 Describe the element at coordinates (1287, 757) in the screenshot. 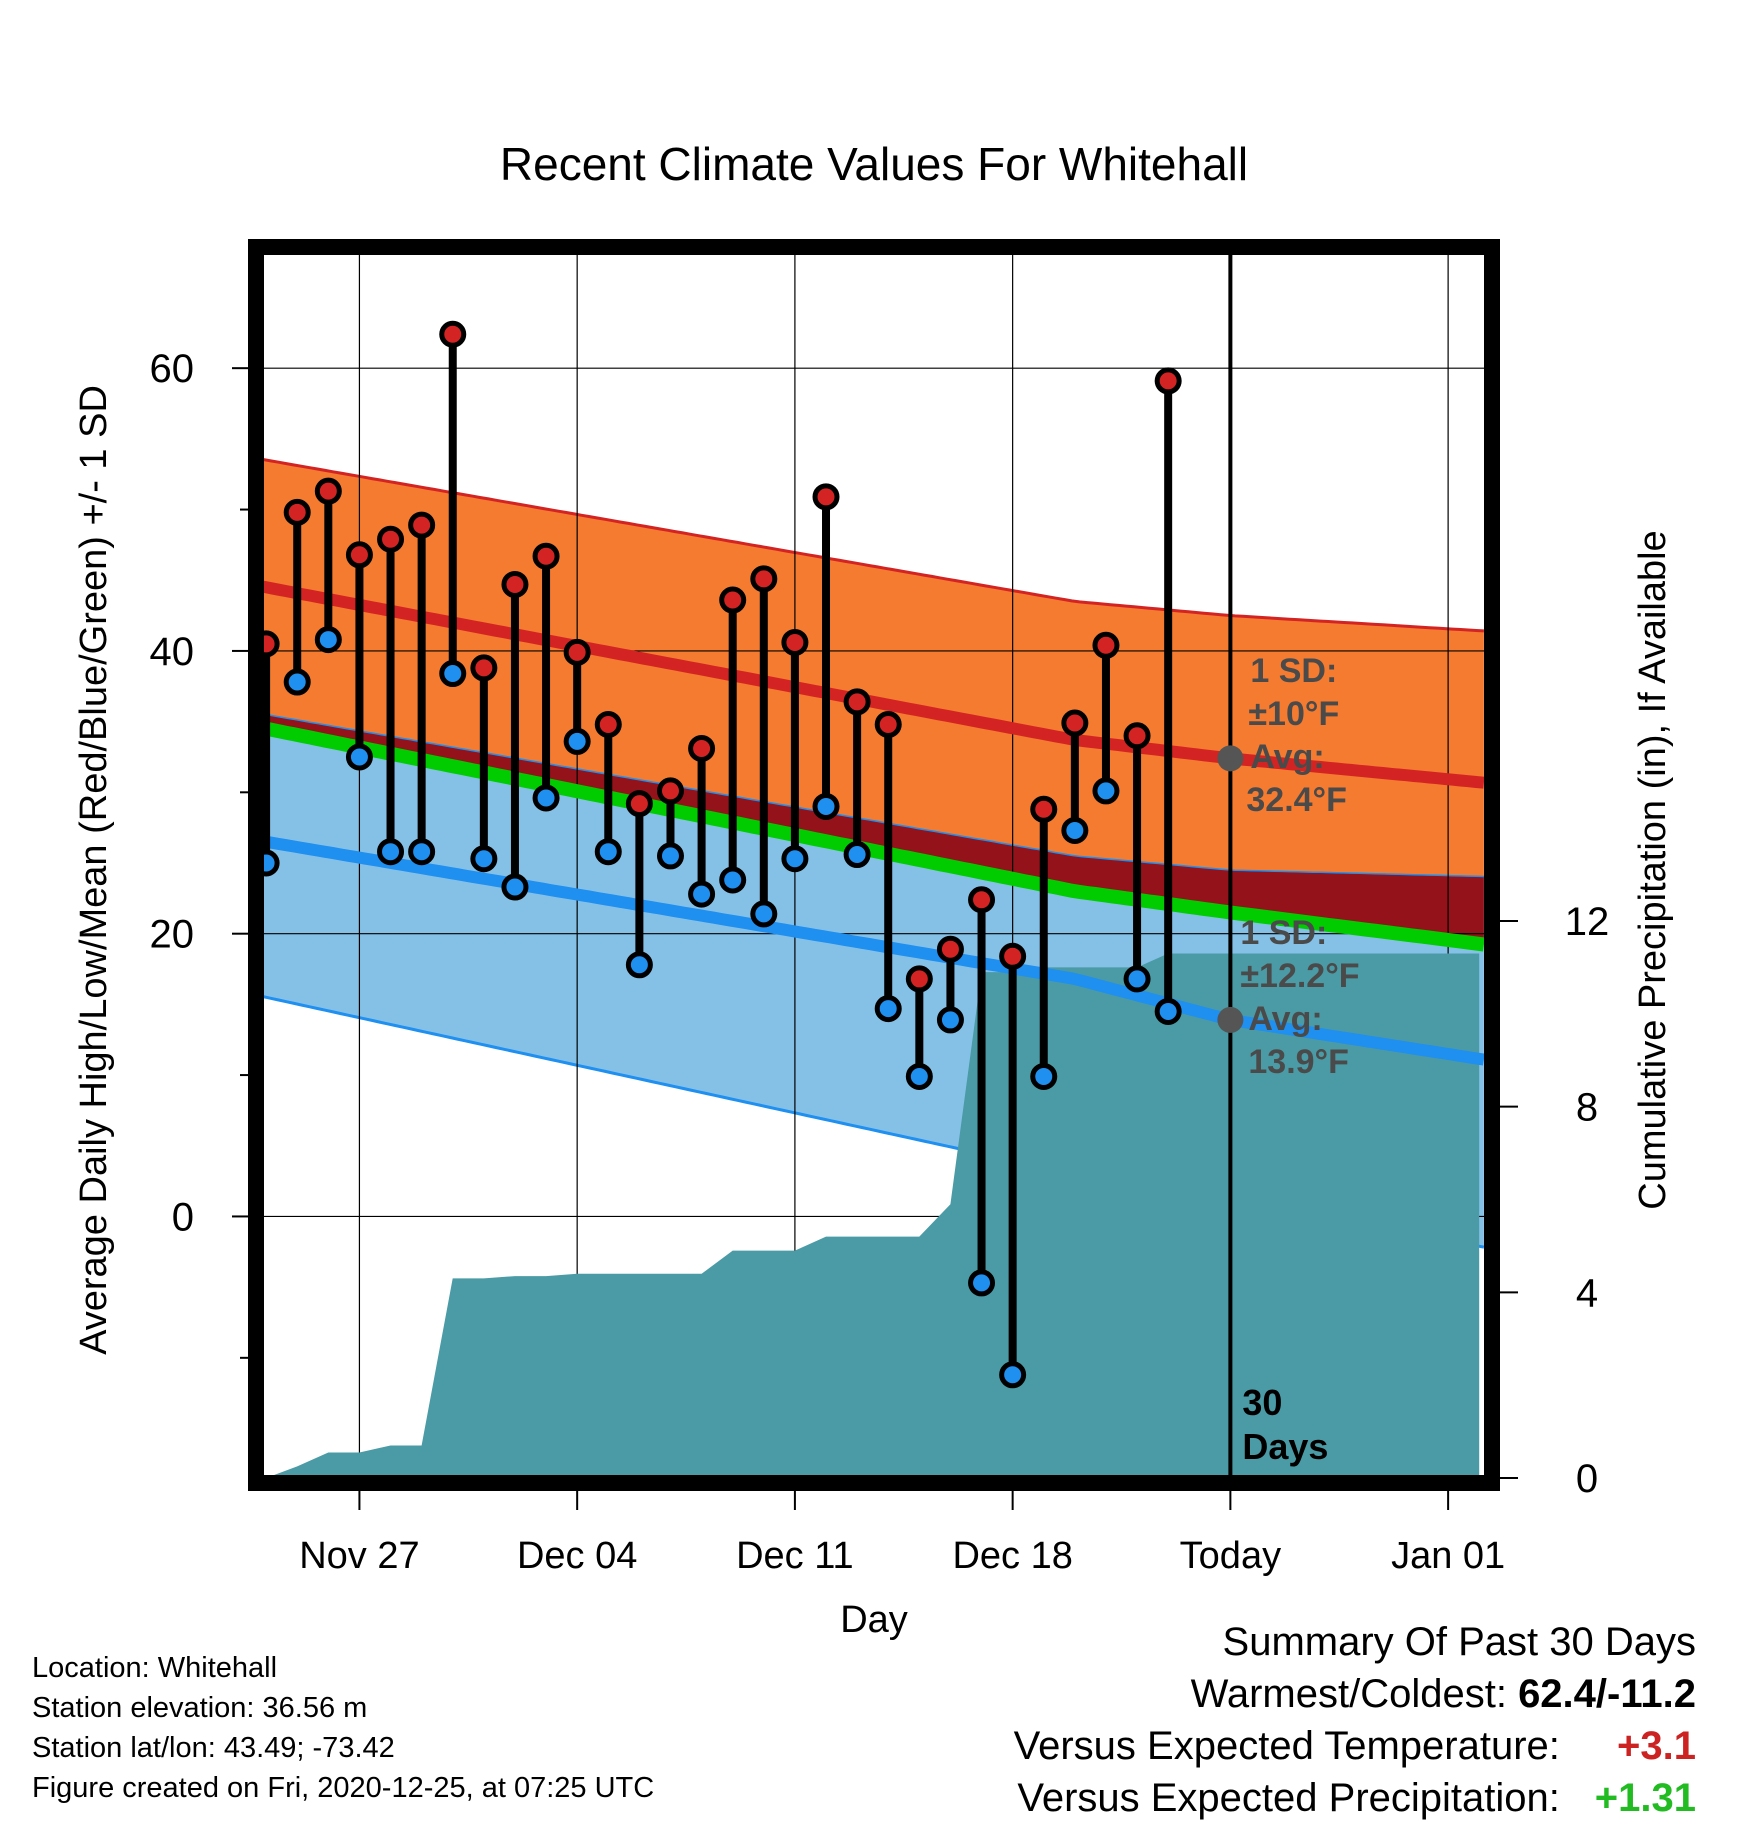

I see `high-annotation-line-2: Avg:` at that location.